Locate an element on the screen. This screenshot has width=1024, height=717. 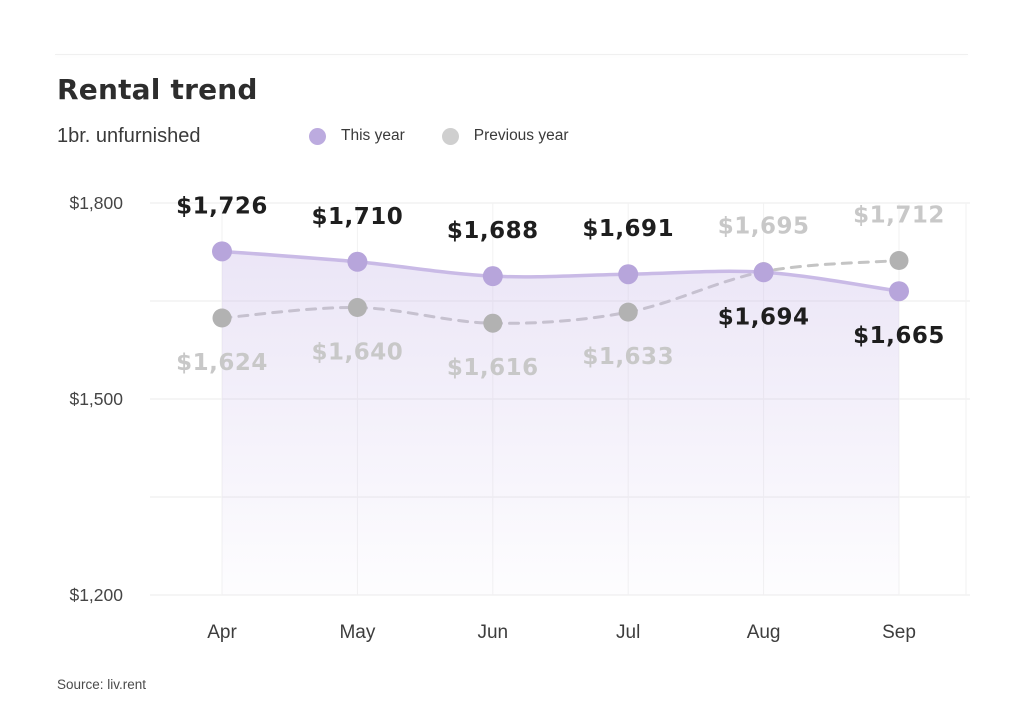
previous-year-value-label: $1,640 is located at coordinates (358, 353).